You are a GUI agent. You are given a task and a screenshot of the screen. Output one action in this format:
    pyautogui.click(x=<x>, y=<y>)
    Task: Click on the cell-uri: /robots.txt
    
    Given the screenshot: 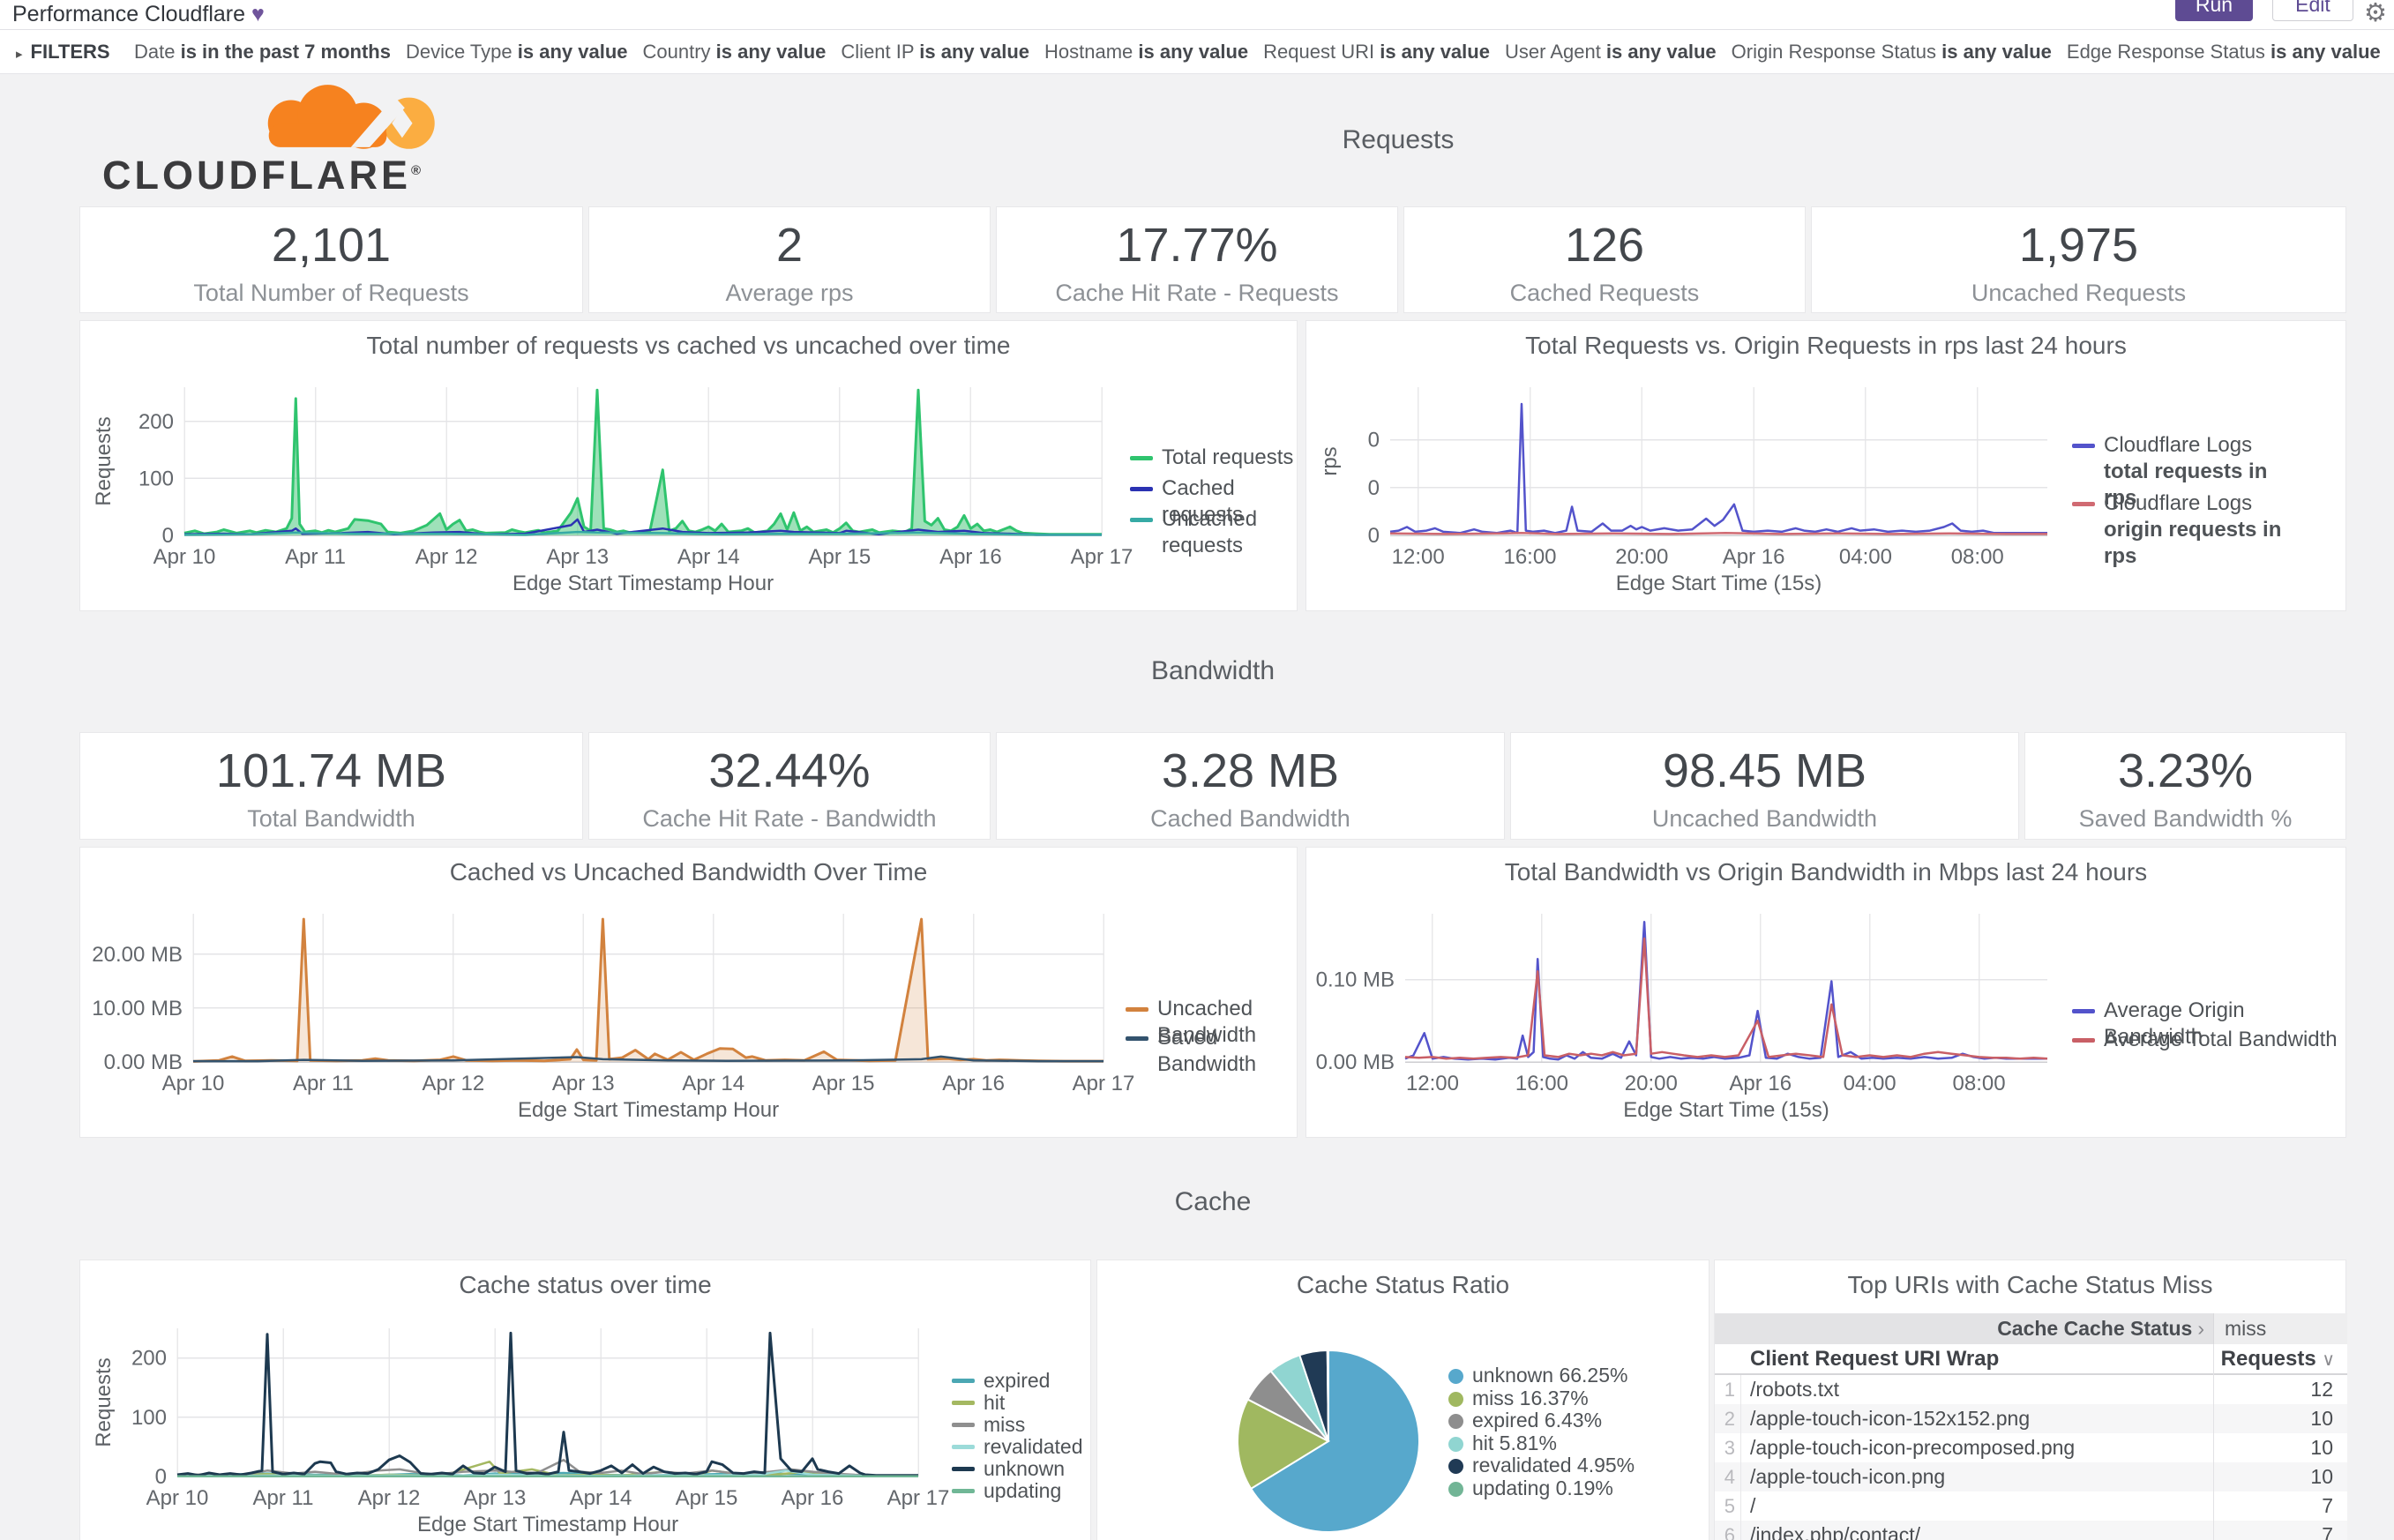 What is the action you would take?
    pyautogui.click(x=1794, y=1389)
    